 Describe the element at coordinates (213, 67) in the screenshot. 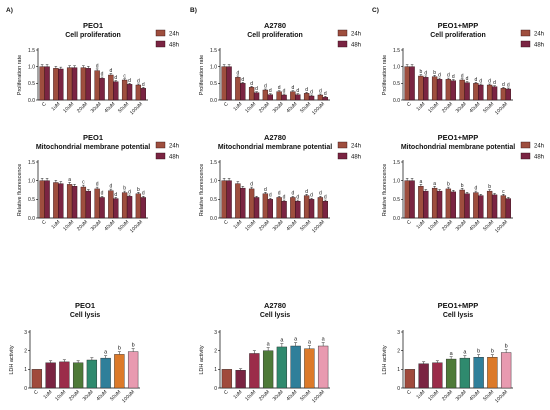

I see `y-tick-label: 1.0` at that location.